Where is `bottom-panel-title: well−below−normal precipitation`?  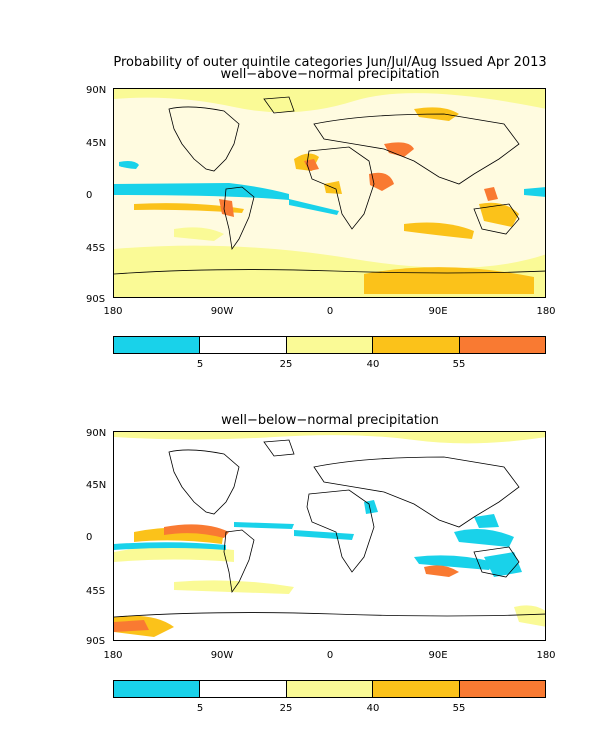
bottom-panel-title: well−below−normal precipitation is located at coordinates (330, 420).